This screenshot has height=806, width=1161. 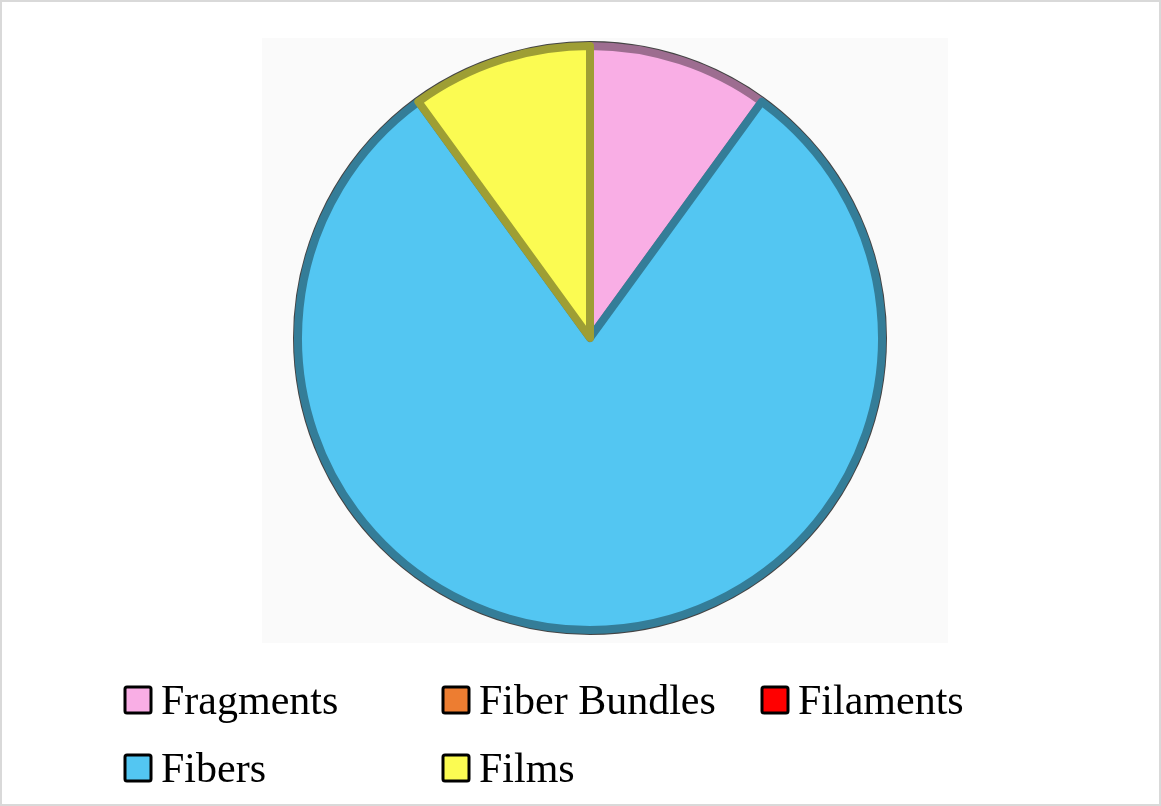 What do you see at coordinates (881, 700) in the screenshot?
I see `legend-label: Filaments` at bounding box center [881, 700].